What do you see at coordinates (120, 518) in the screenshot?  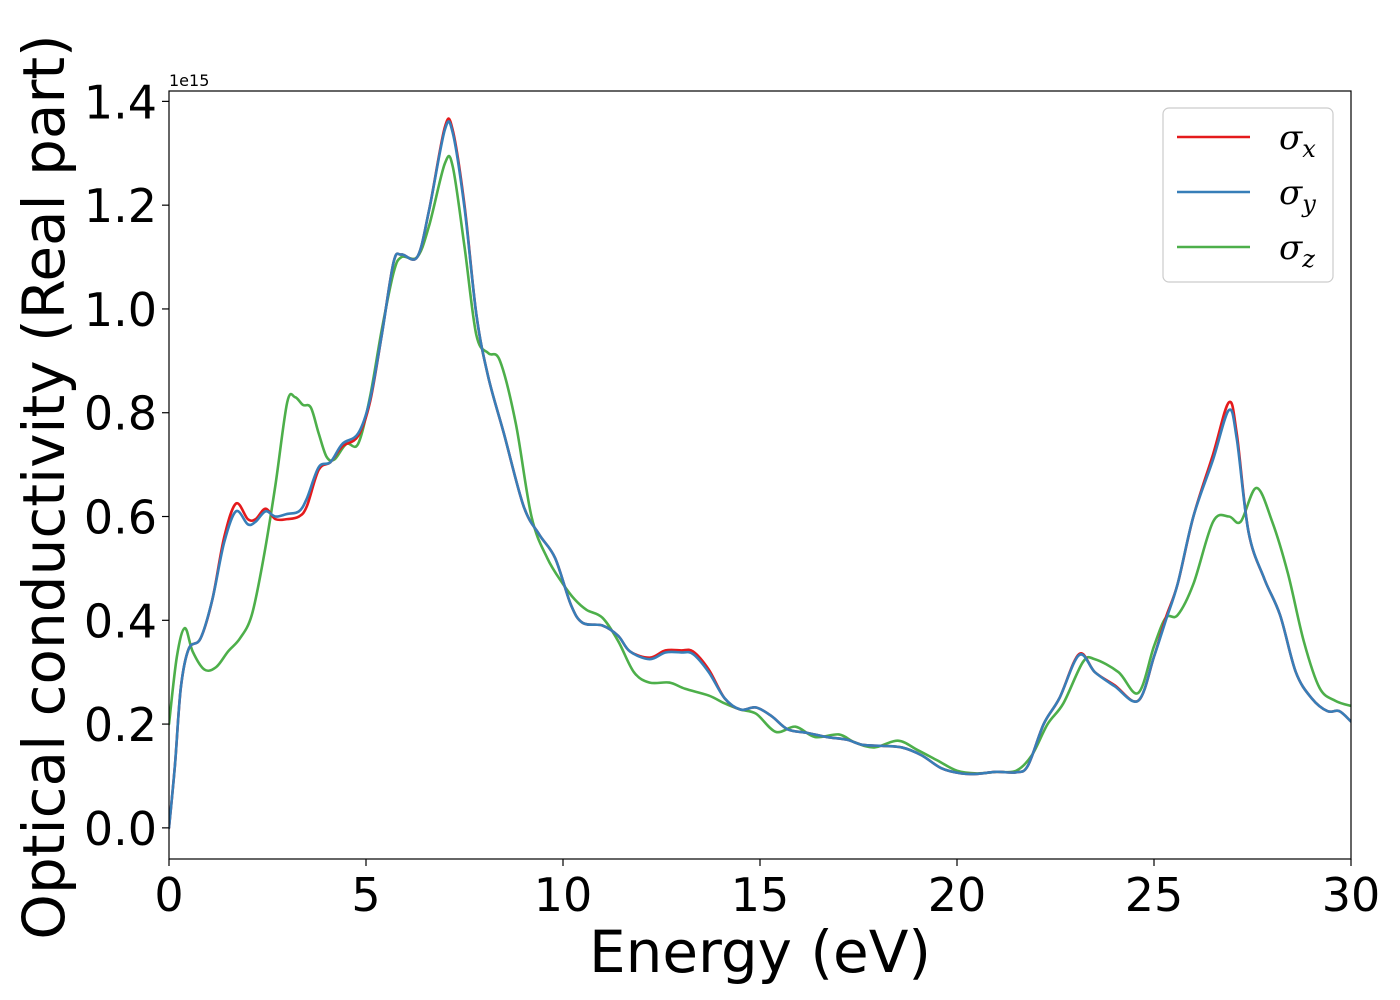 I see `y-tick-label: 0.6` at bounding box center [120, 518].